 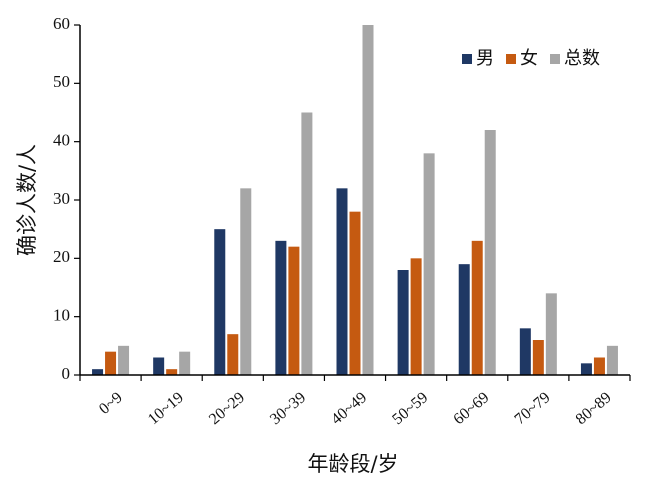 I want to click on legend-swatch-男, so click(x=467, y=59).